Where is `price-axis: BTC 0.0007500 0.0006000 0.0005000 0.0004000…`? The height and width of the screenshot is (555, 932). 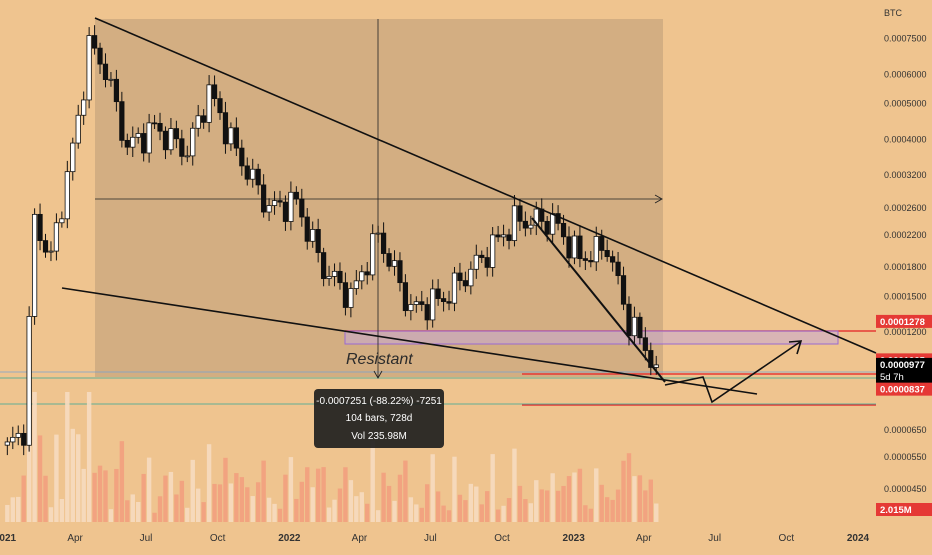
price-axis: BTC 0.0007500 0.0006000 0.0005000 0.0004000… is located at coordinates (905, 251).